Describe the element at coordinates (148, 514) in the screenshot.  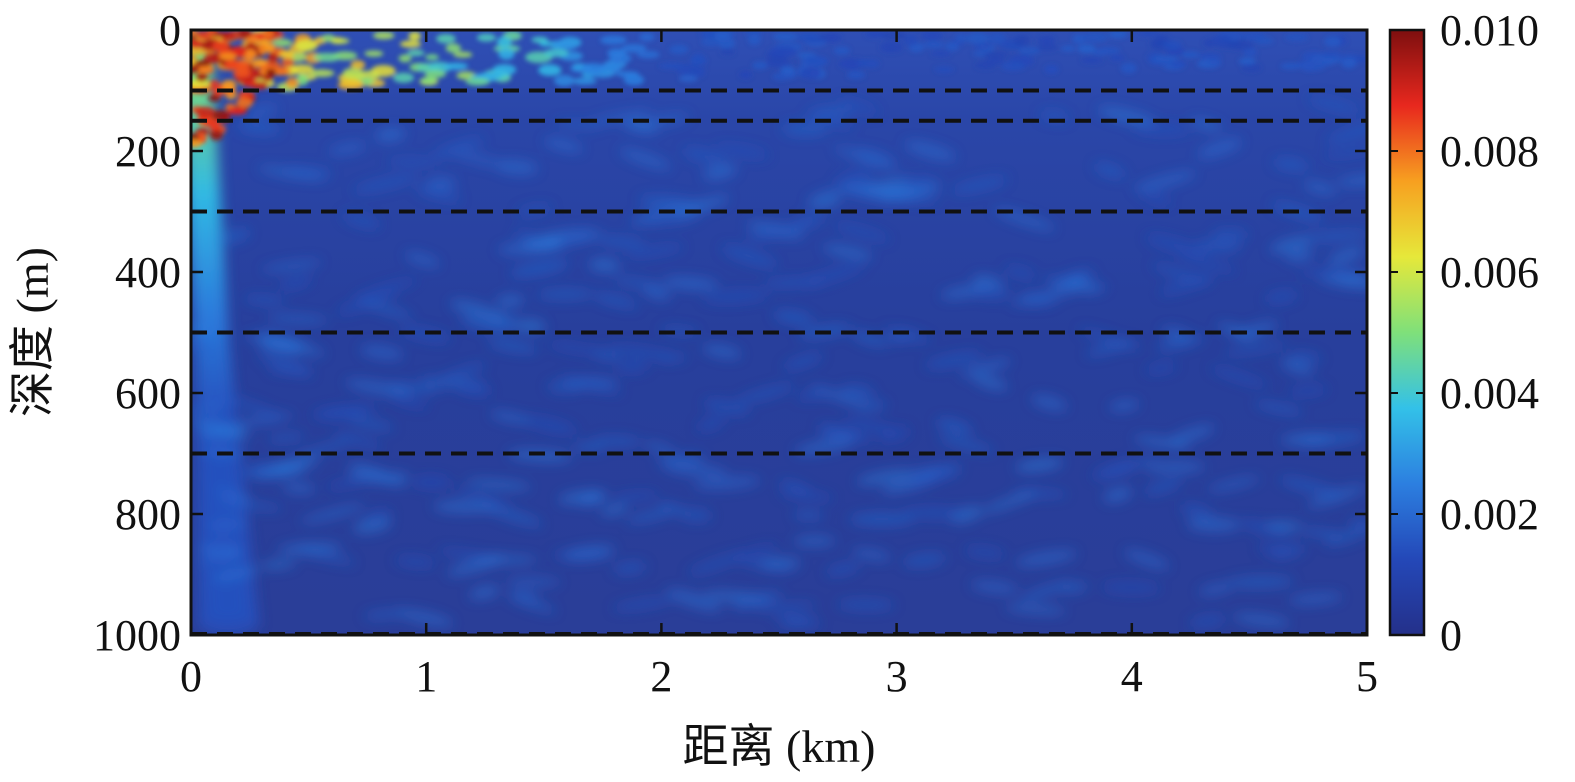
I see `y-tick-label: 800` at that location.